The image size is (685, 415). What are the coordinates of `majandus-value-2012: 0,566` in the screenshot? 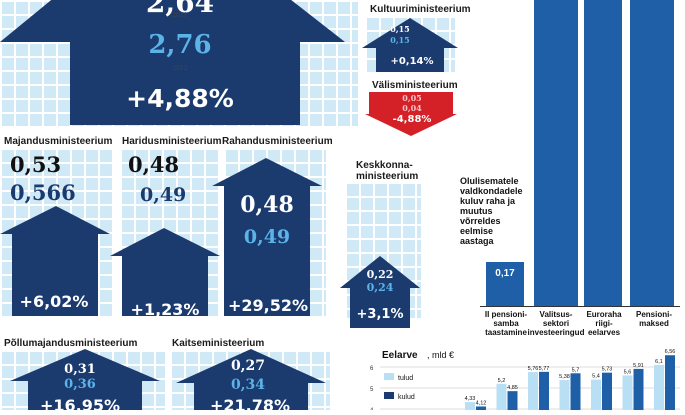 It's located at (43, 192).